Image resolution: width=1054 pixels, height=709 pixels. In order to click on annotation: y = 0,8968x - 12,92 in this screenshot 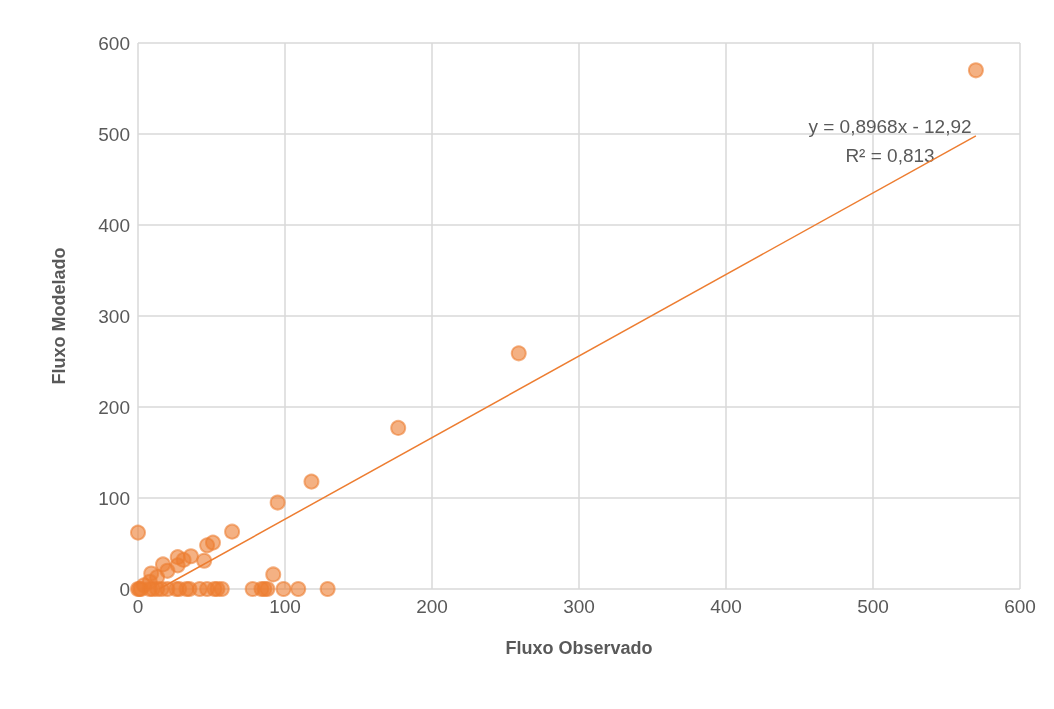, I will do `click(890, 126)`.